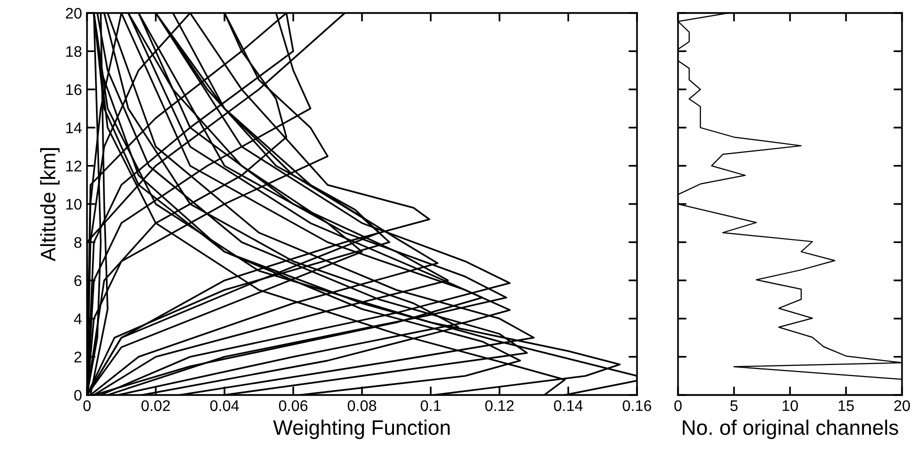  Describe the element at coordinates (78, 242) in the screenshot. I see `y-tick-label: 8` at that location.